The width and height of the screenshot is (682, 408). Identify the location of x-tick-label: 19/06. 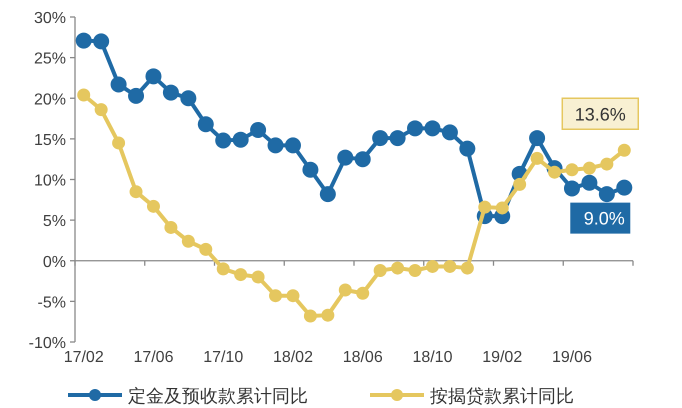
(572, 357).